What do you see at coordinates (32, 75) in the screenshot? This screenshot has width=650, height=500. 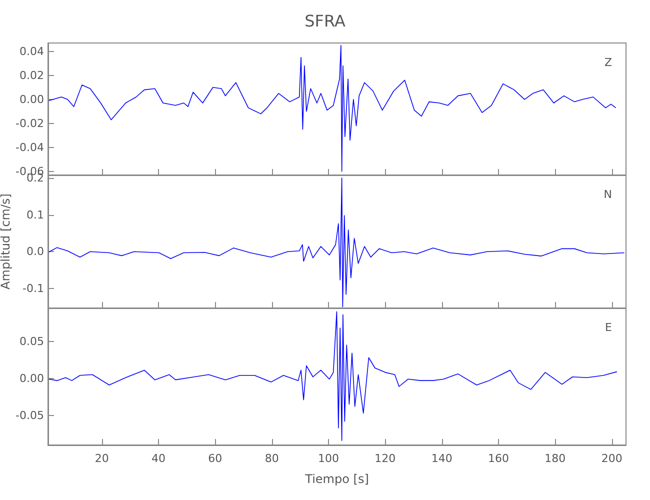 I see `y-tick-label: 0.02` at bounding box center [32, 75].